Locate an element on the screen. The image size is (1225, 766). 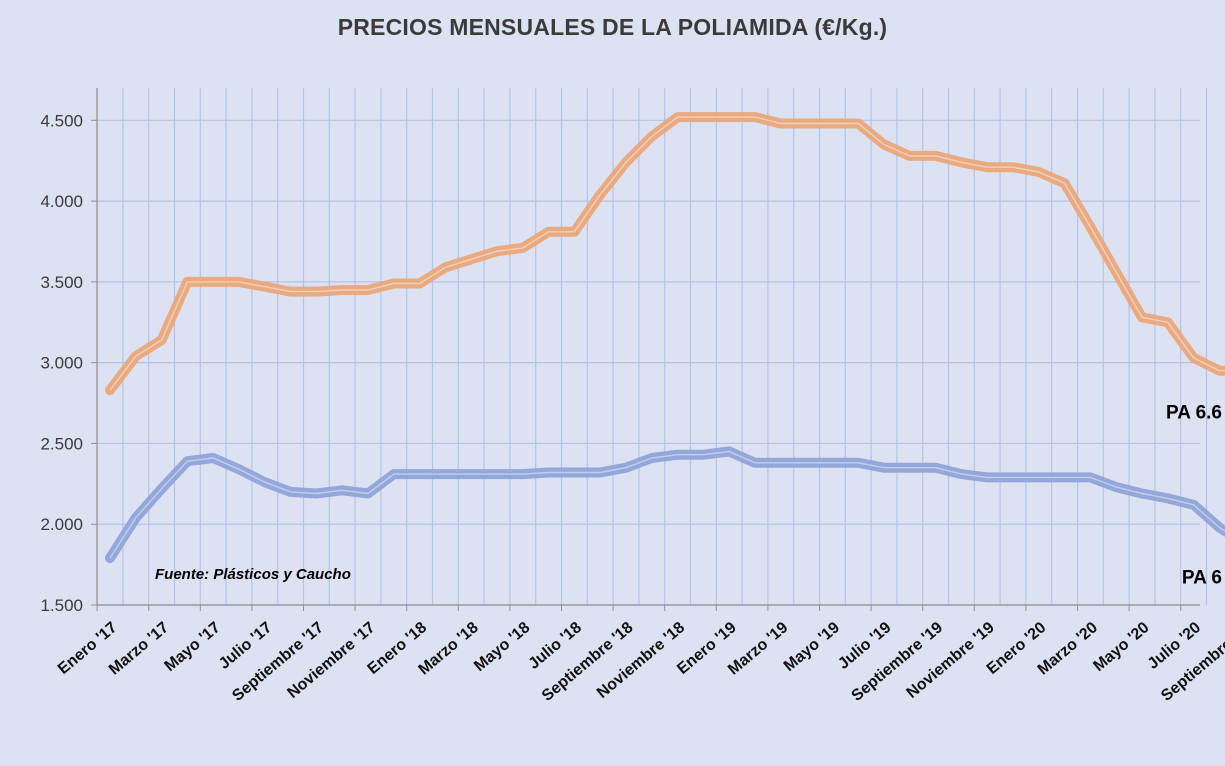
x-tick-label: Septiembre '19 is located at coordinates (898, 662).